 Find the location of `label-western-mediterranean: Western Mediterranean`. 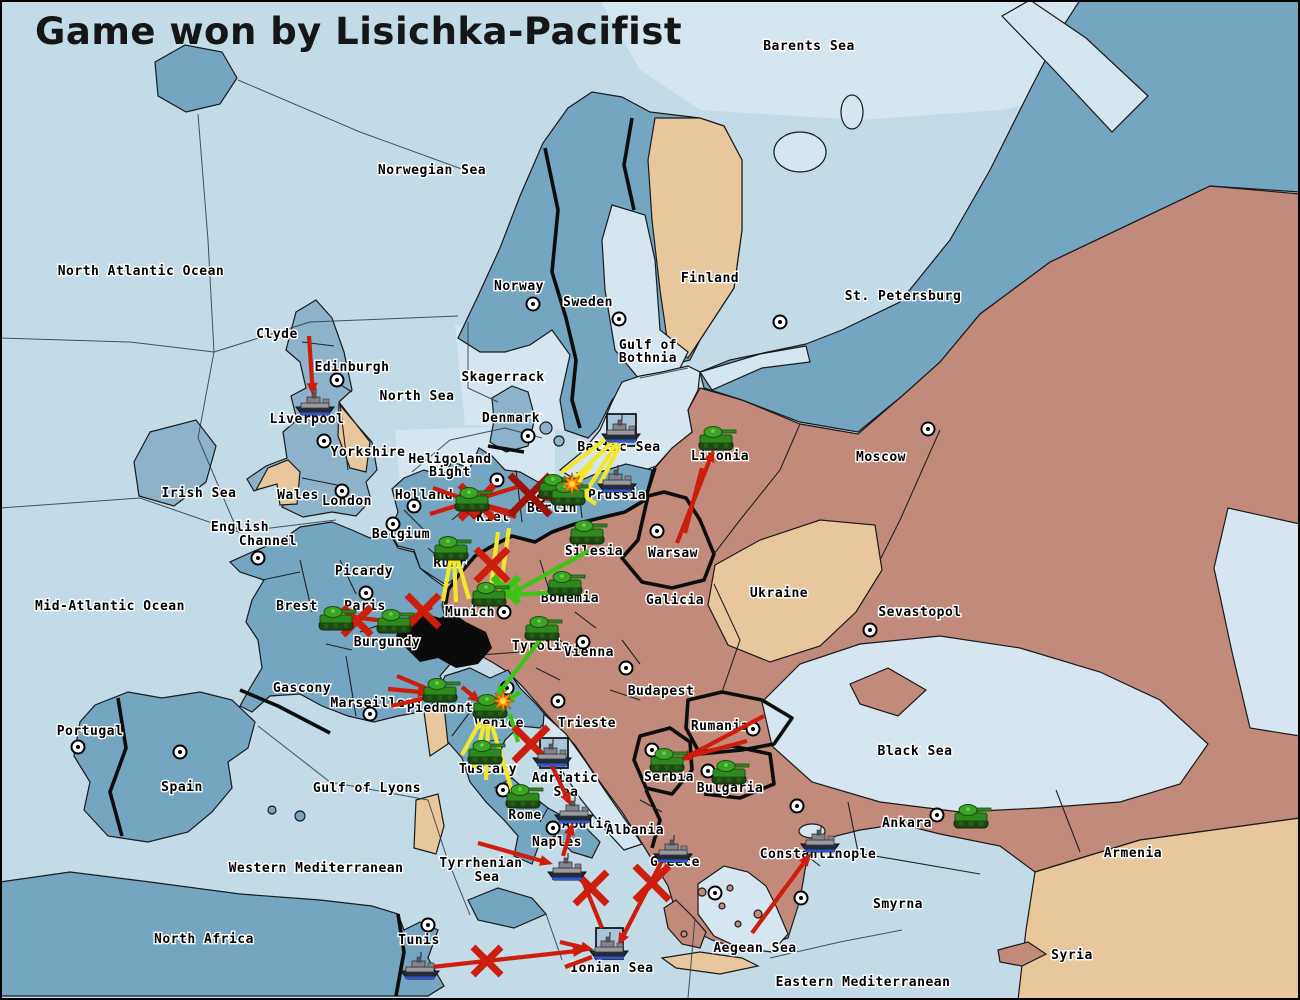

label-western-mediterranean: Western Mediterranean is located at coordinates (316, 868).